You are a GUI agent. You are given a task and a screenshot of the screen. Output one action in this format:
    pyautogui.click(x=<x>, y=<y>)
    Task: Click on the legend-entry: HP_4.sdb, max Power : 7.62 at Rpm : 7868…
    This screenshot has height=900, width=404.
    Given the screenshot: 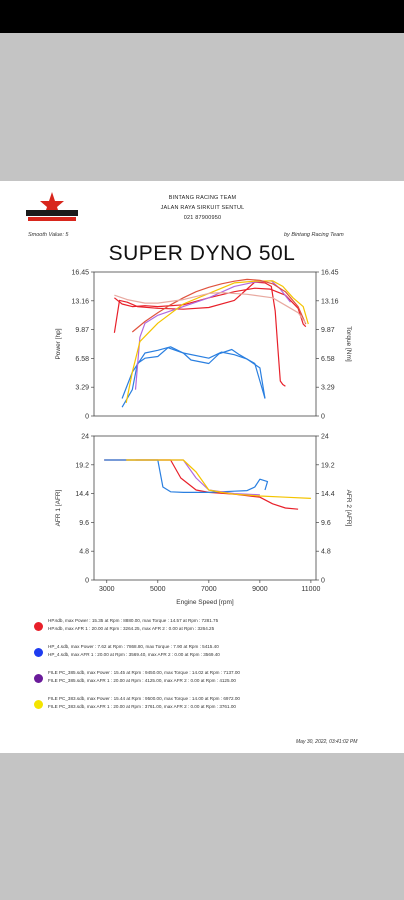 What is the action you would take?
    pyautogui.click(x=214, y=656)
    